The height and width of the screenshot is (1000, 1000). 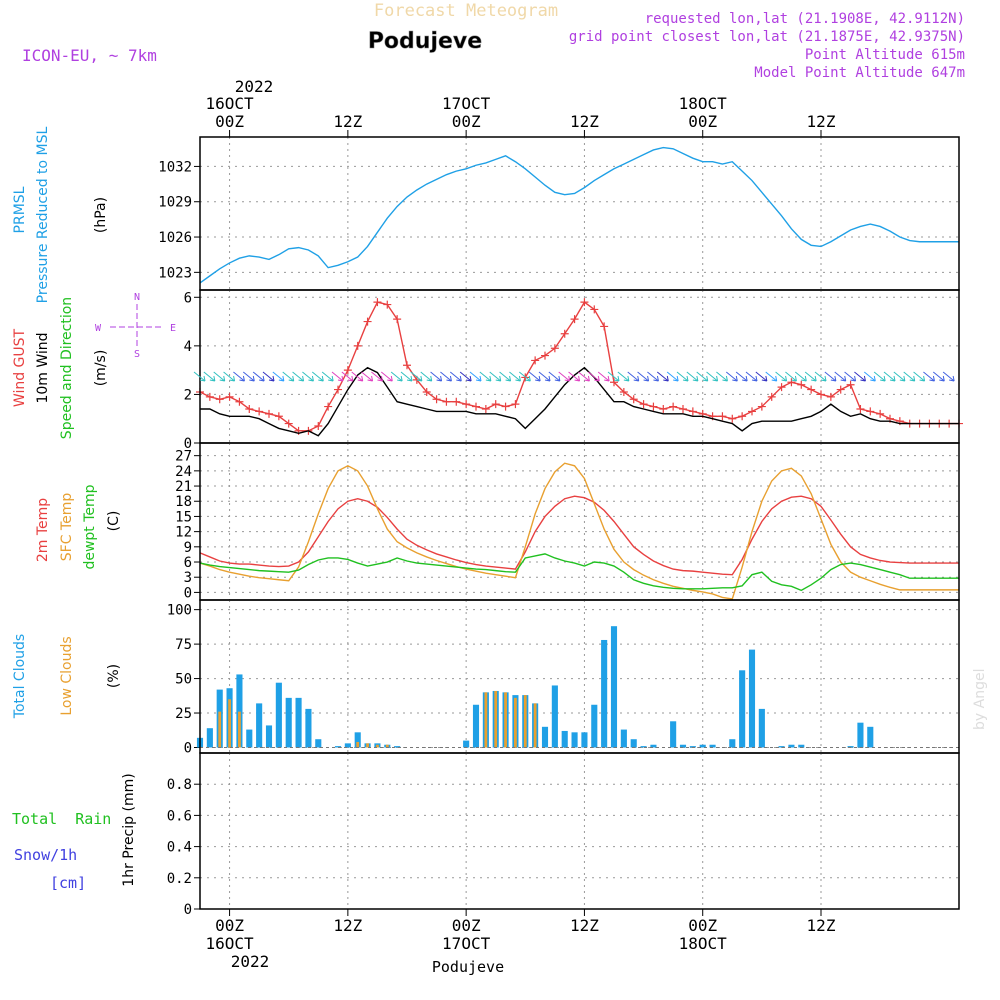 What do you see at coordinates (188, 578) in the screenshot?
I see `y-tick-label: 3` at bounding box center [188, 578].